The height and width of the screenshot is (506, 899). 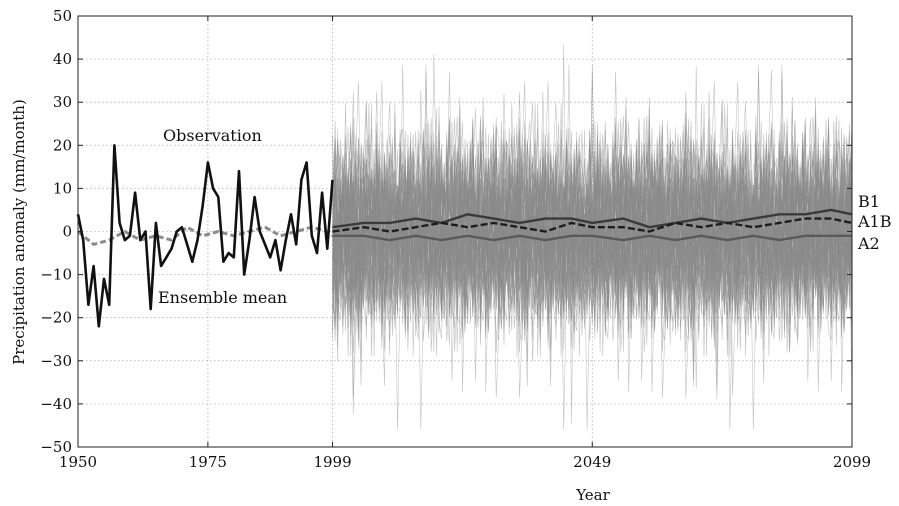 I want to click on y-tick-label: 40, so click(x=62, y=59).